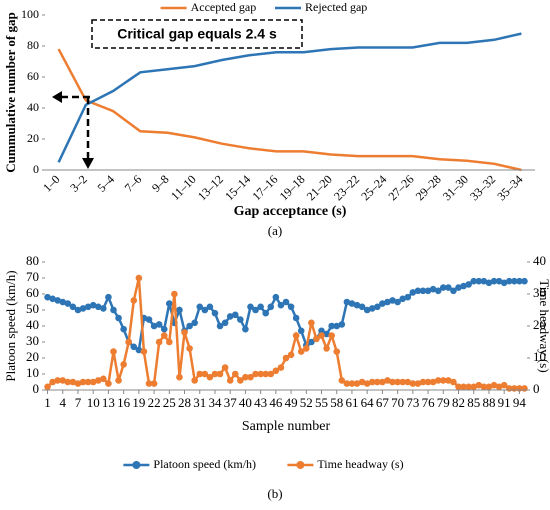  Describe the element at coordinates (47, 402) in the screenshot. I see `x-tick-label: 1` at that location.